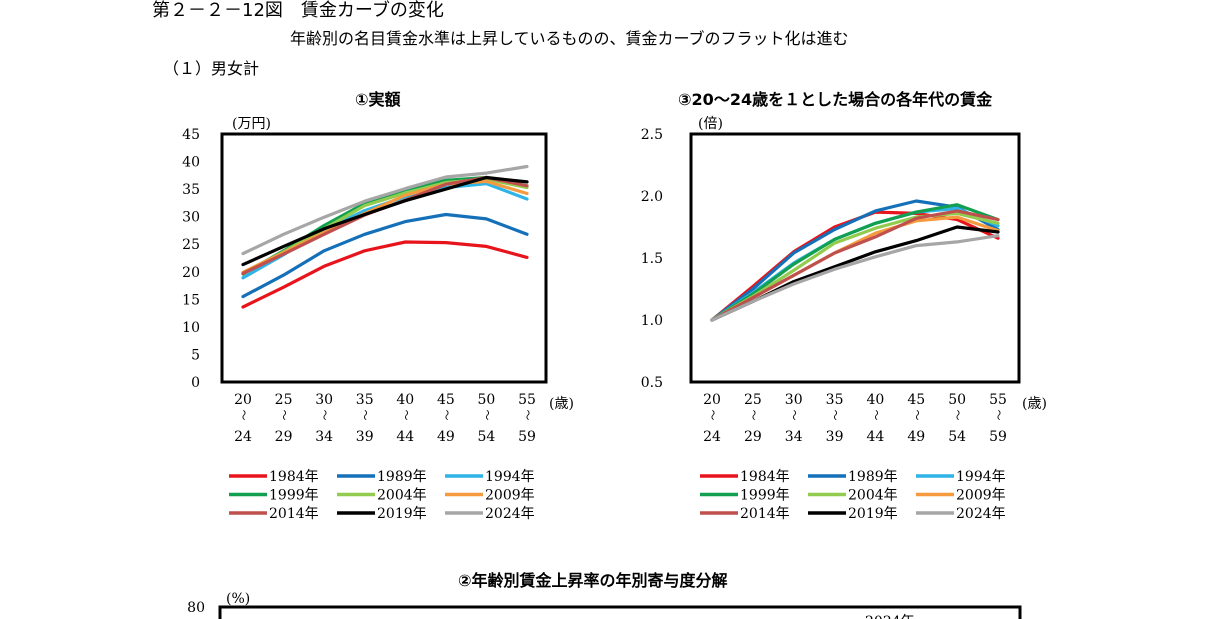 The width and height of the screenshot is (1228, 619). What do you see at coordinates (365, 400) in the screenshot?
I see `chart1-xtick-label: 35` at bounding box center [365, 400].